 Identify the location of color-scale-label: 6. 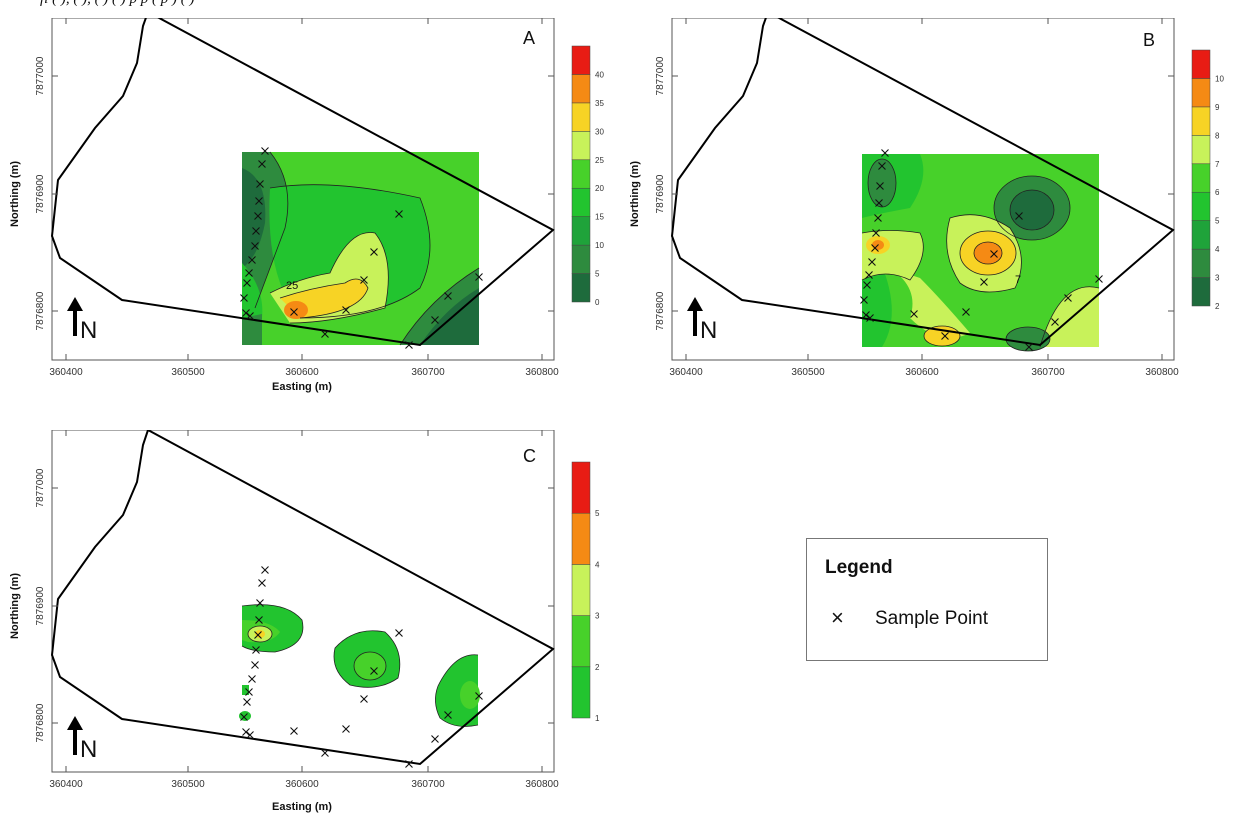
(1217, 192).